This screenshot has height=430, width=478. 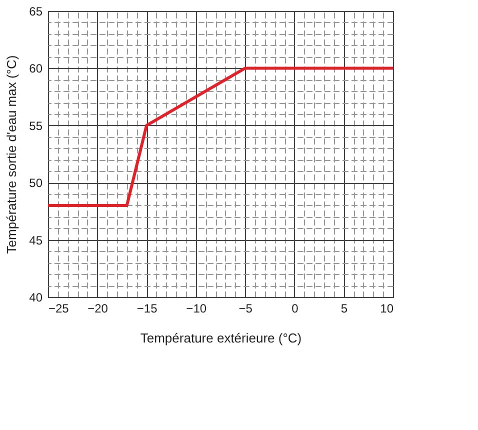 I want to click on y-tick-label: 60, so click(x=36, y=69).